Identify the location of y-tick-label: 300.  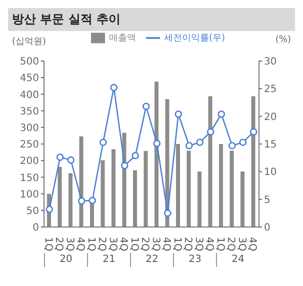
(29, 128).